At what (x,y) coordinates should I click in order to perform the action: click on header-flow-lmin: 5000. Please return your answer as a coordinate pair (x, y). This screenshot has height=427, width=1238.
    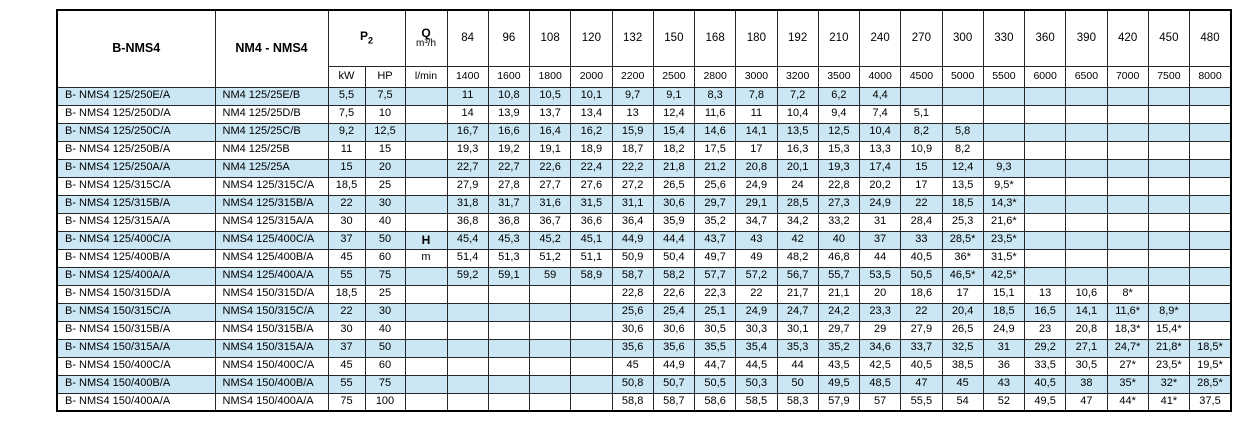
    Looking at the image, I should click on (962, 76).